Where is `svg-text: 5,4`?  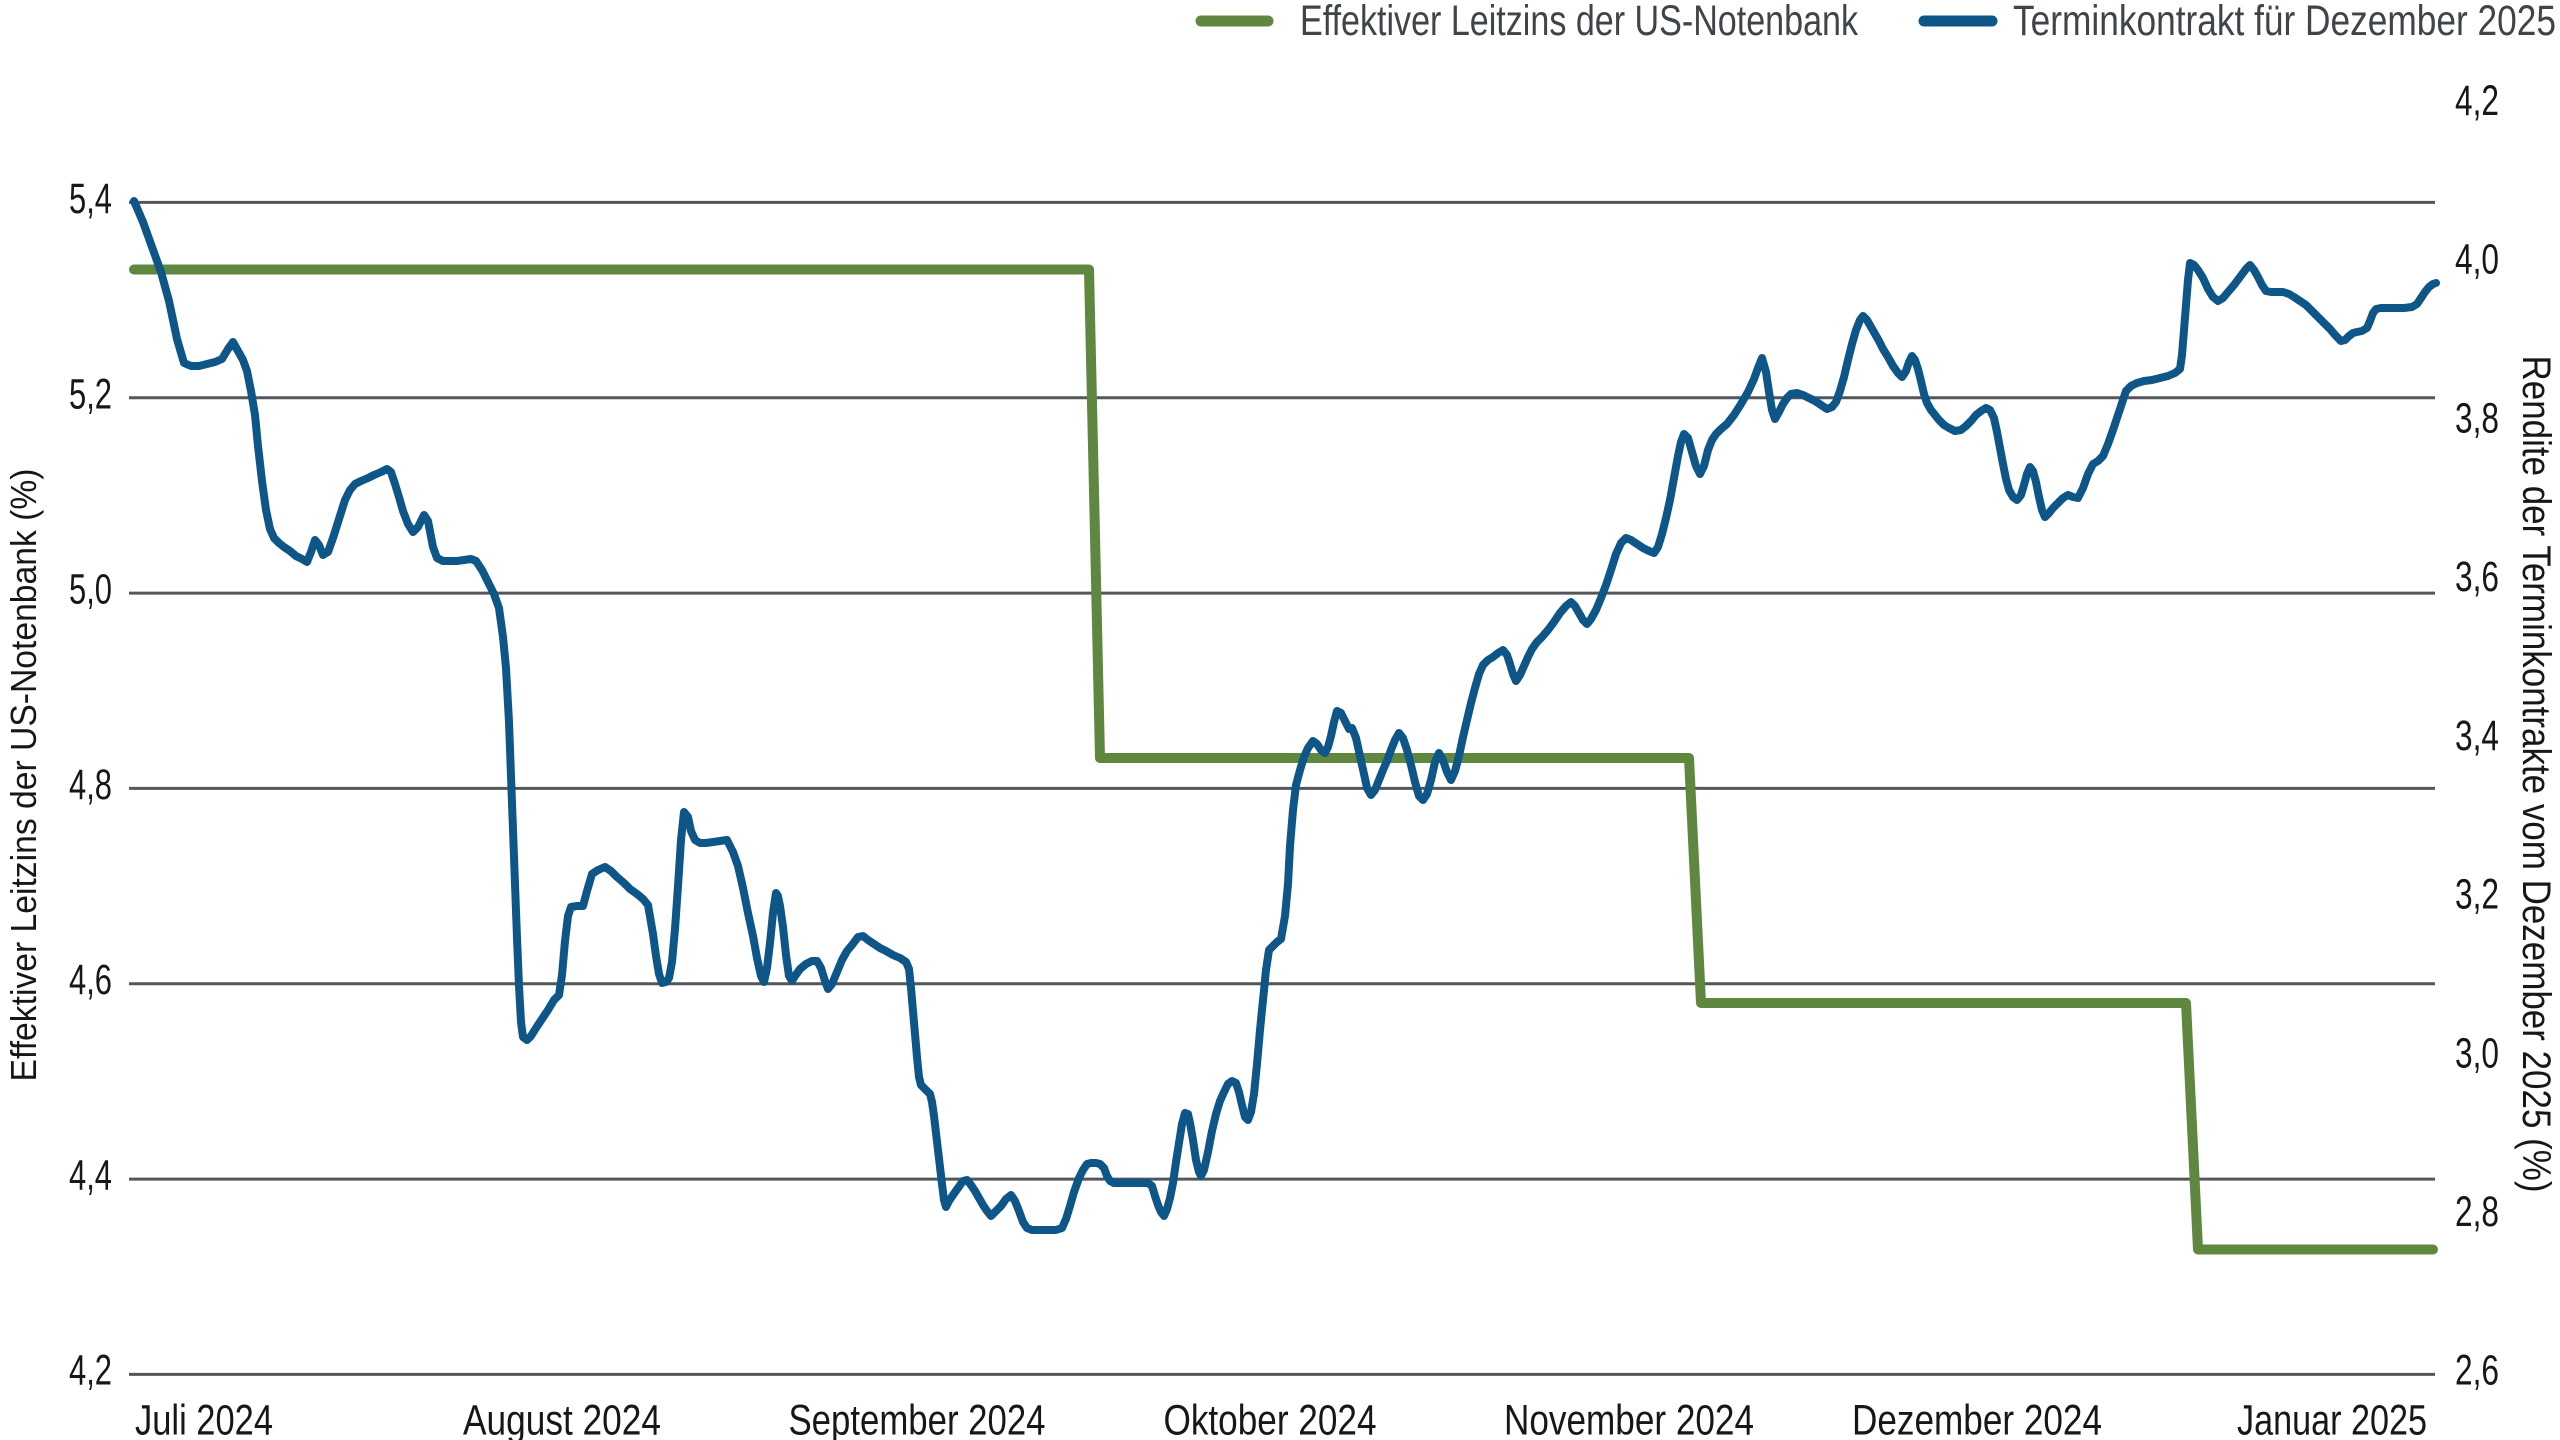 svg-text: 5,4 is located at coordinates (90, 199).